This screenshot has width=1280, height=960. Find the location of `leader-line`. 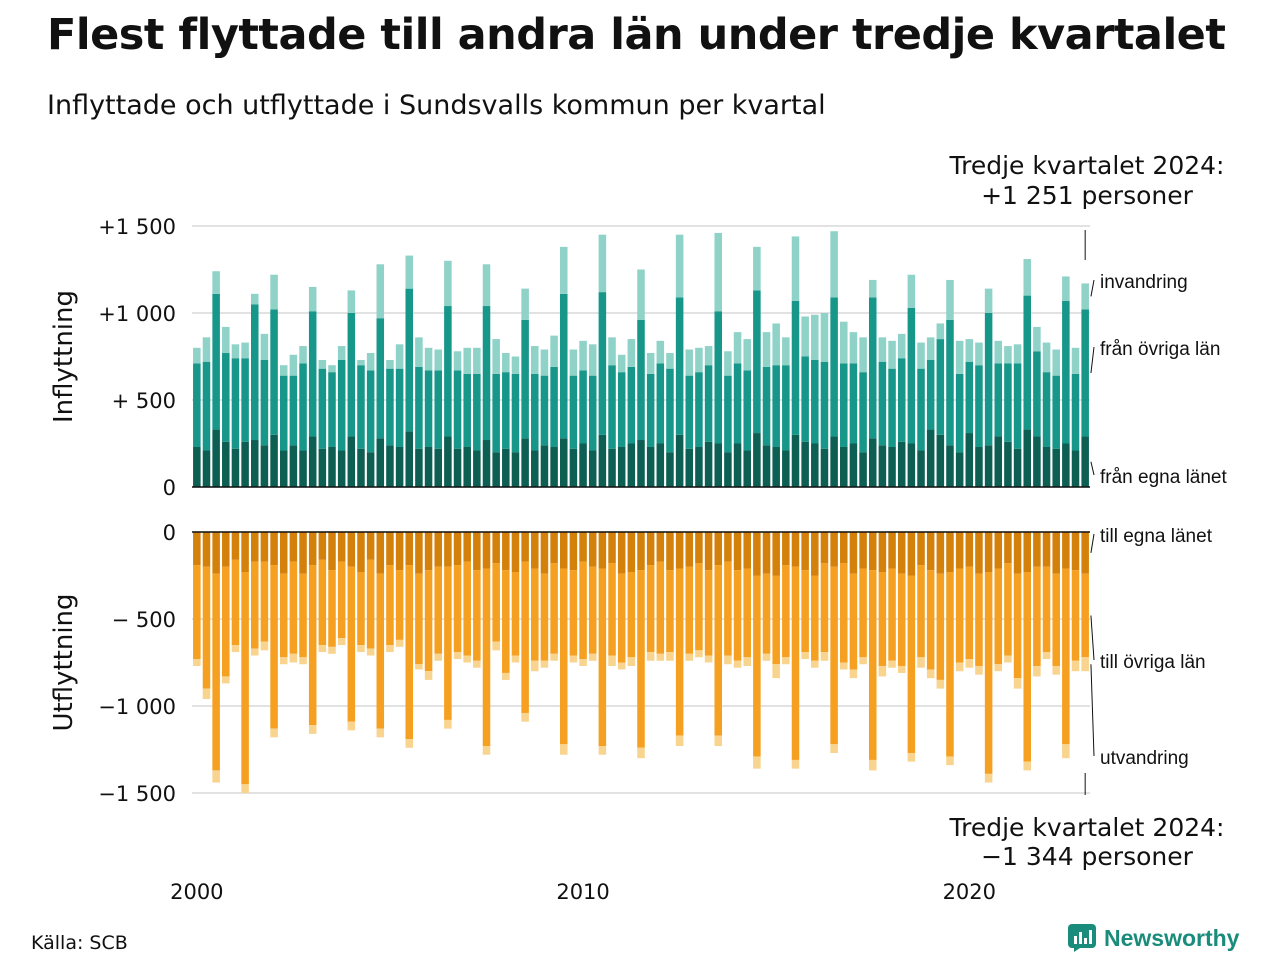

leader-line is located at coordinates (1092, 288).